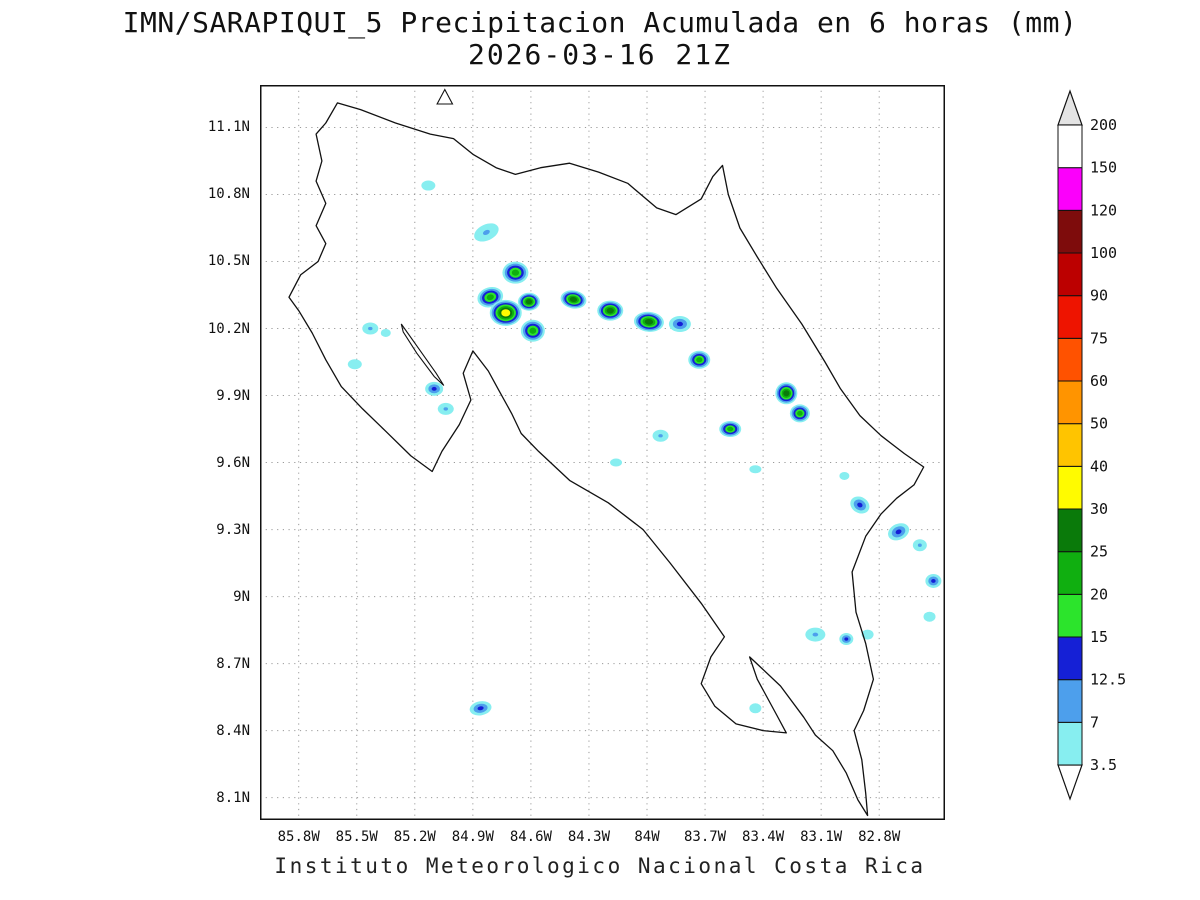 The image size is (1200, 900). Describe the element at coordinates (1103, 168) in the screenshot. I see `colorbar-level-label: 150` at that location.